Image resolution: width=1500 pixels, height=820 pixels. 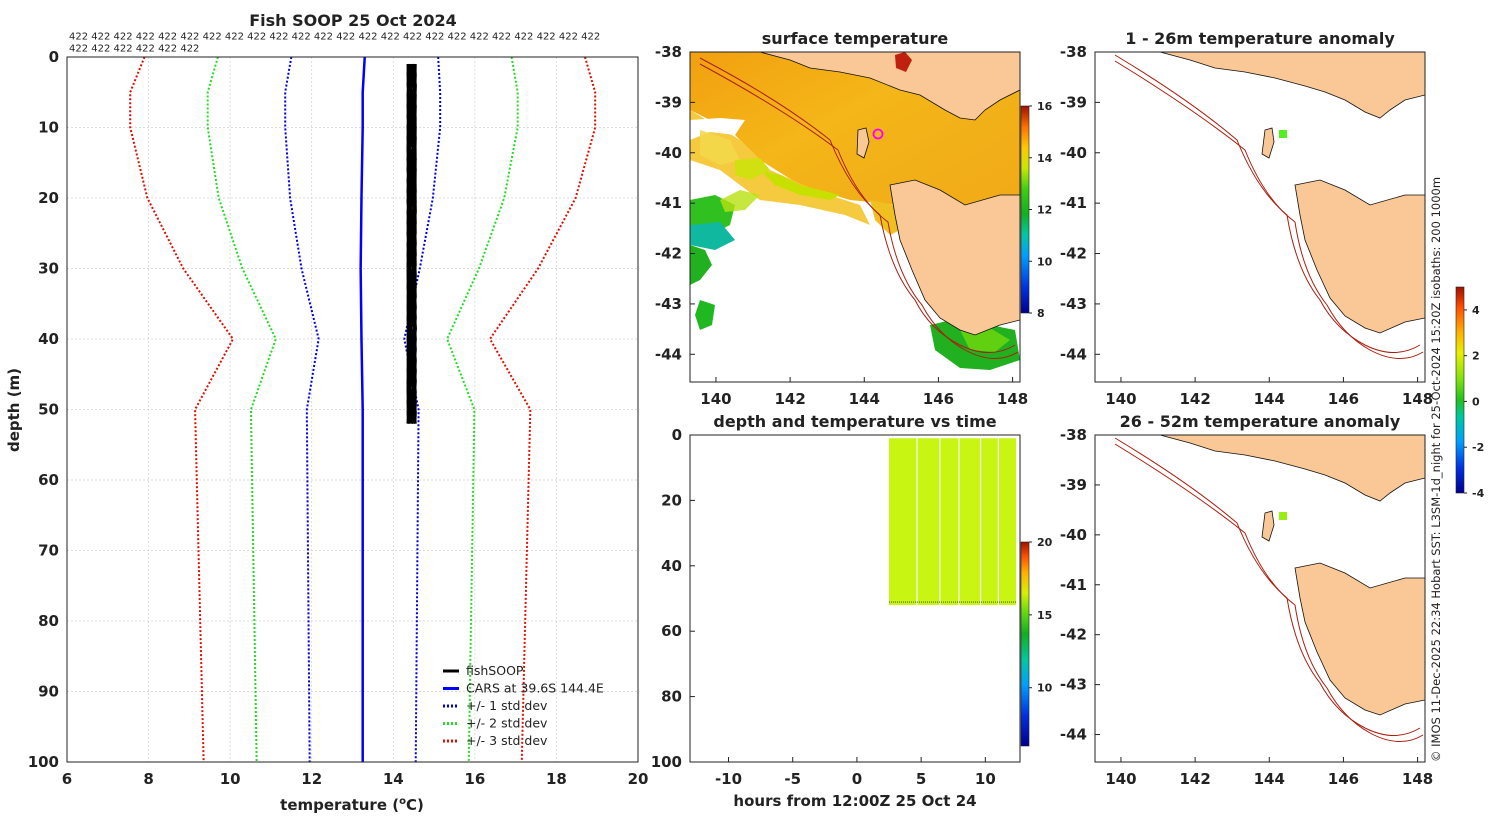 I want to click on sst-tick-labels: 140 142 144 146 148 -38 -39 -40 -41 -42 -43 -44, so click(x=841, y=225).